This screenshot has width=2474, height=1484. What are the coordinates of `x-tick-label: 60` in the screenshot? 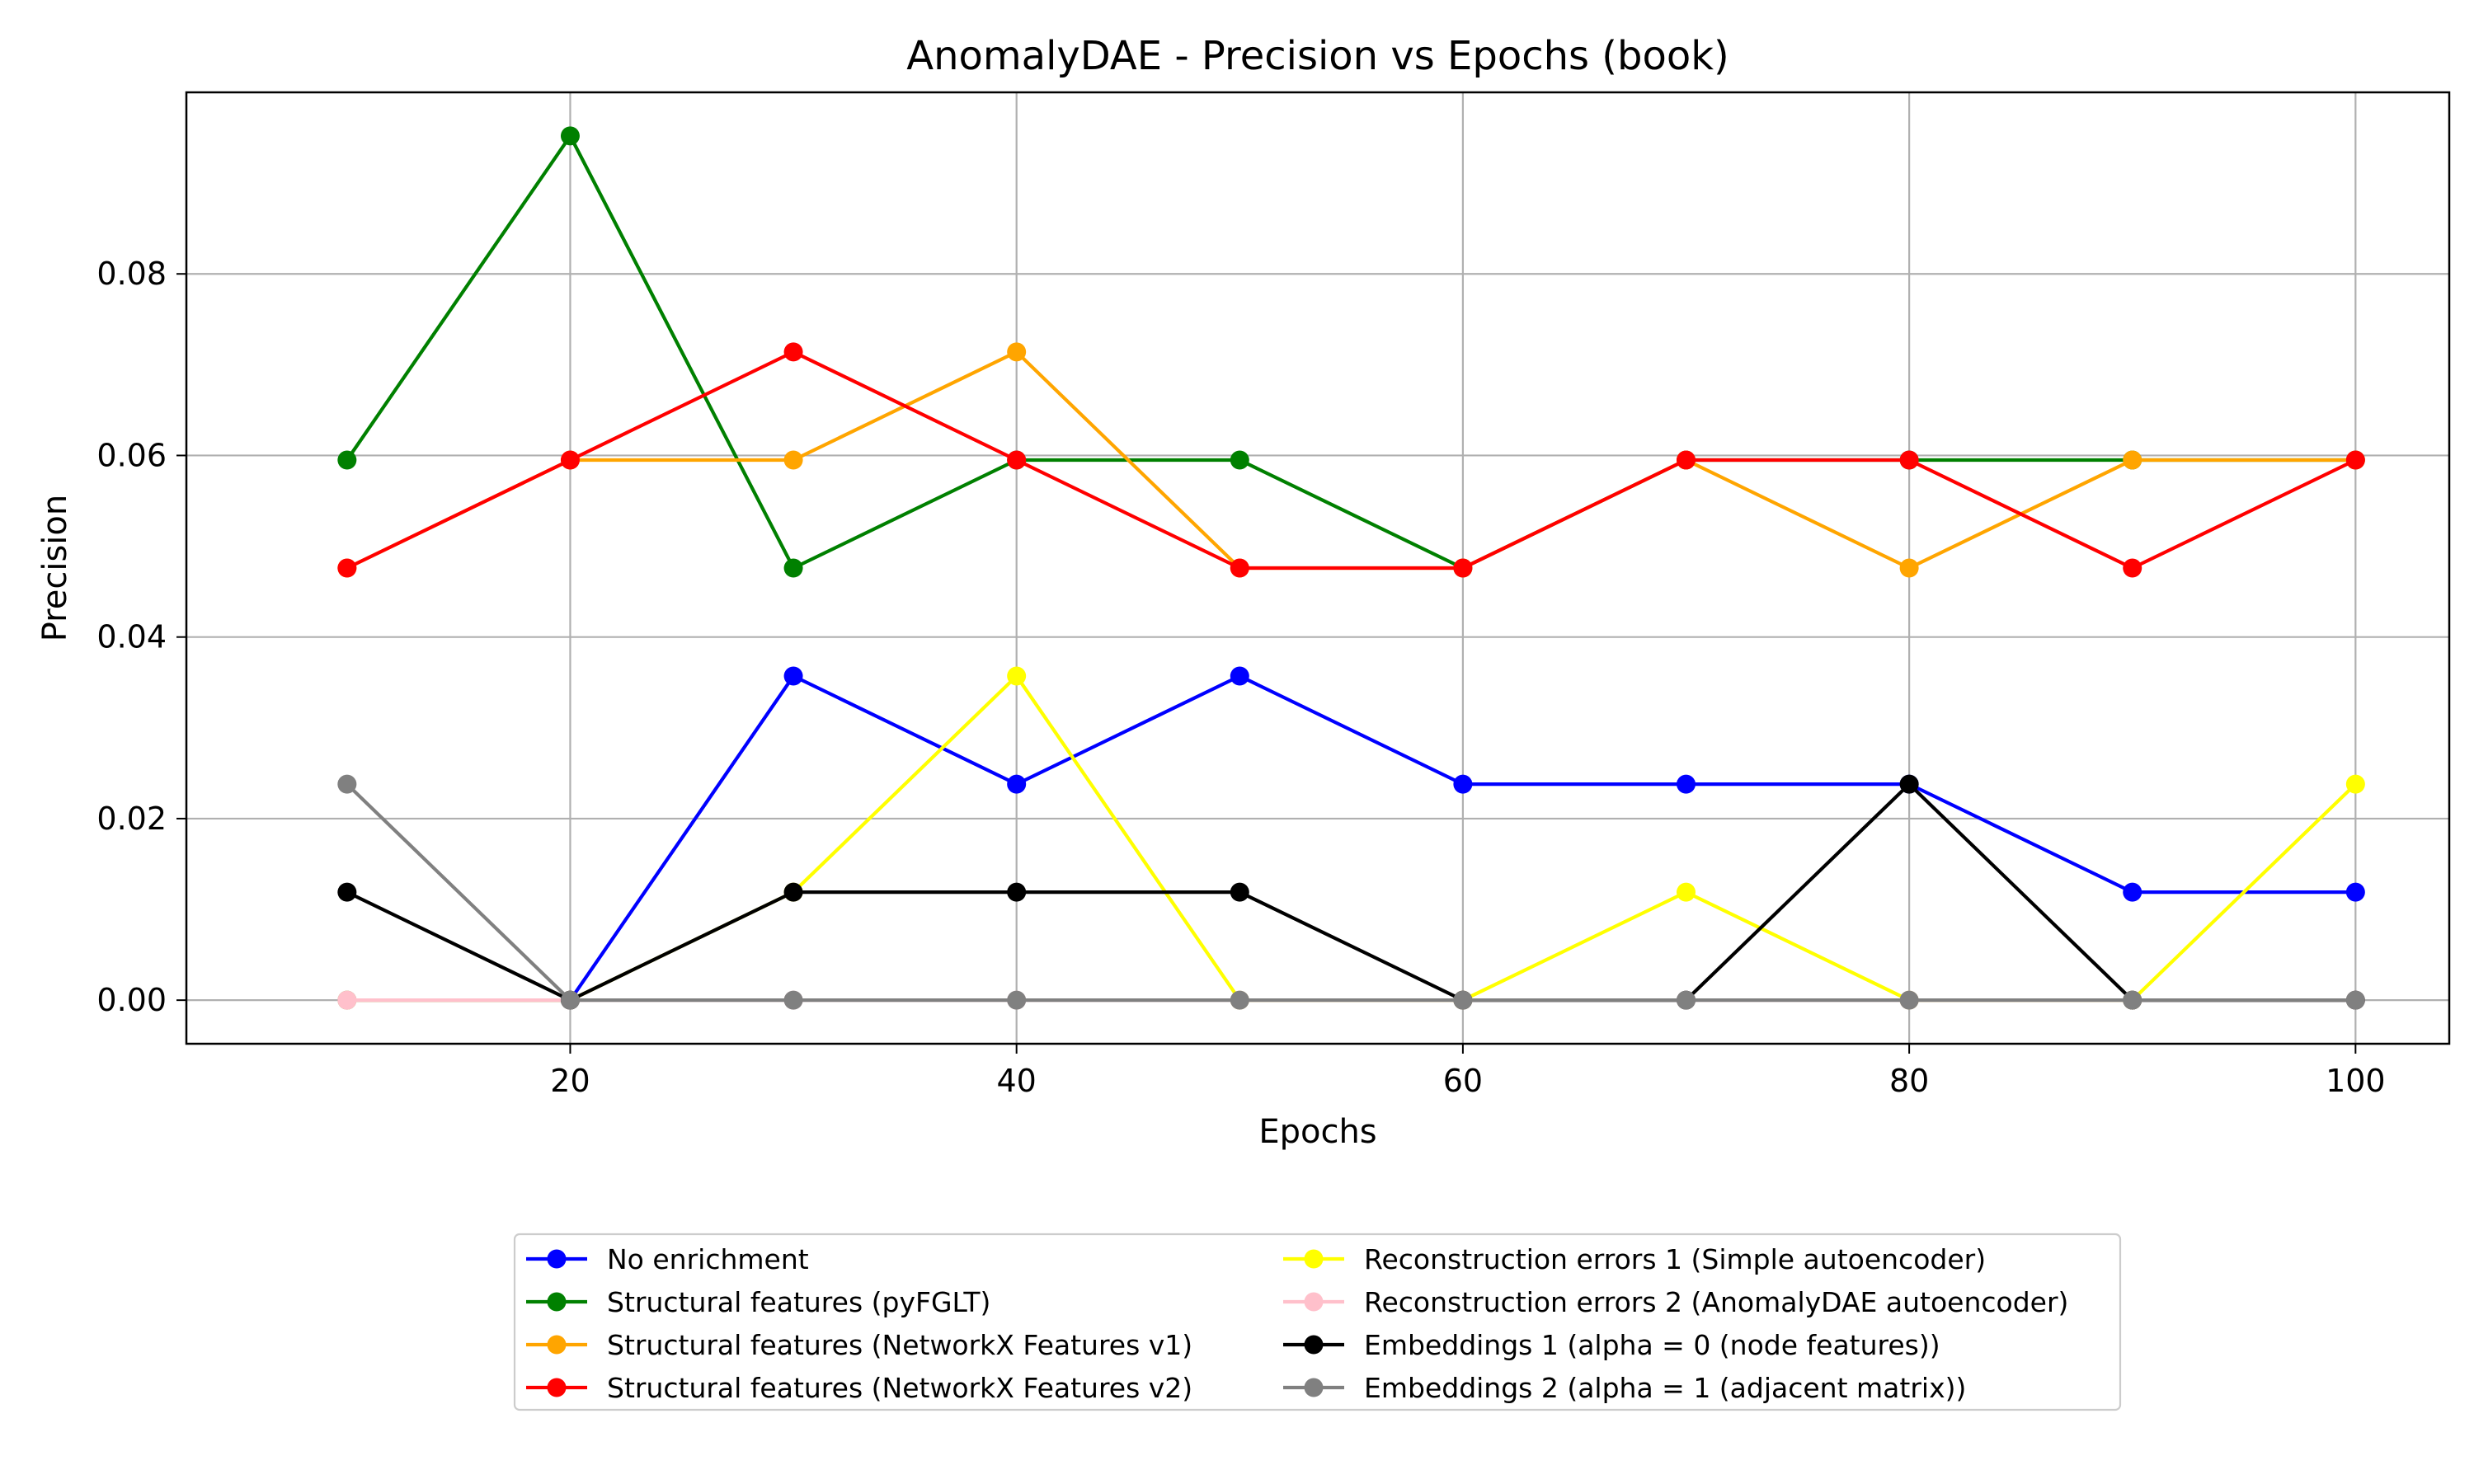 It's located at (1463, 1081).